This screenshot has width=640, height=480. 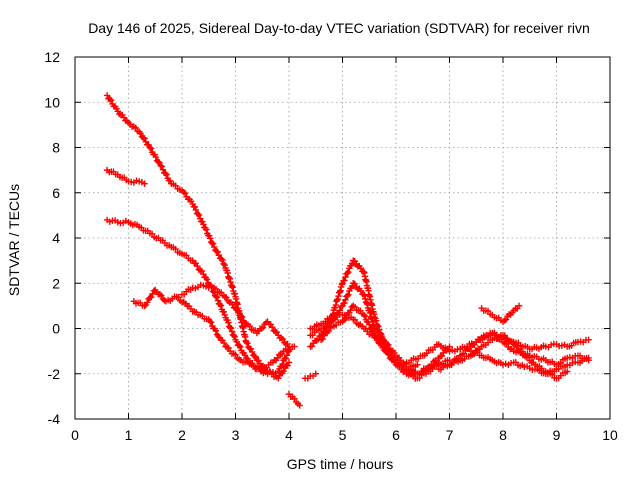 I want to click on y-tick-label: -2, so click(x=54, y=374).